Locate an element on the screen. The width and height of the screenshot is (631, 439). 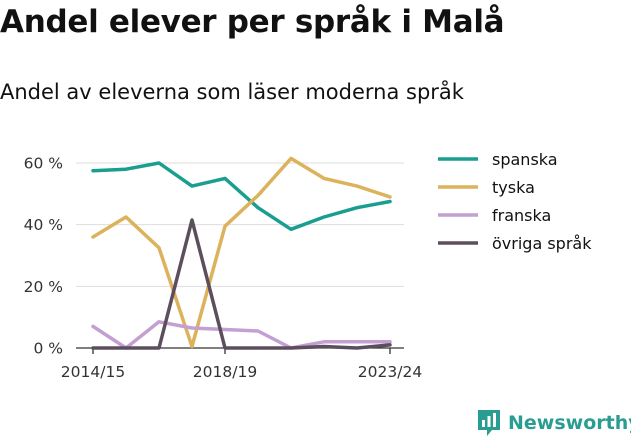
x-axis-tick-labels: 2014/15 2018/19 2023/24 is located at coordinates (241, 364).